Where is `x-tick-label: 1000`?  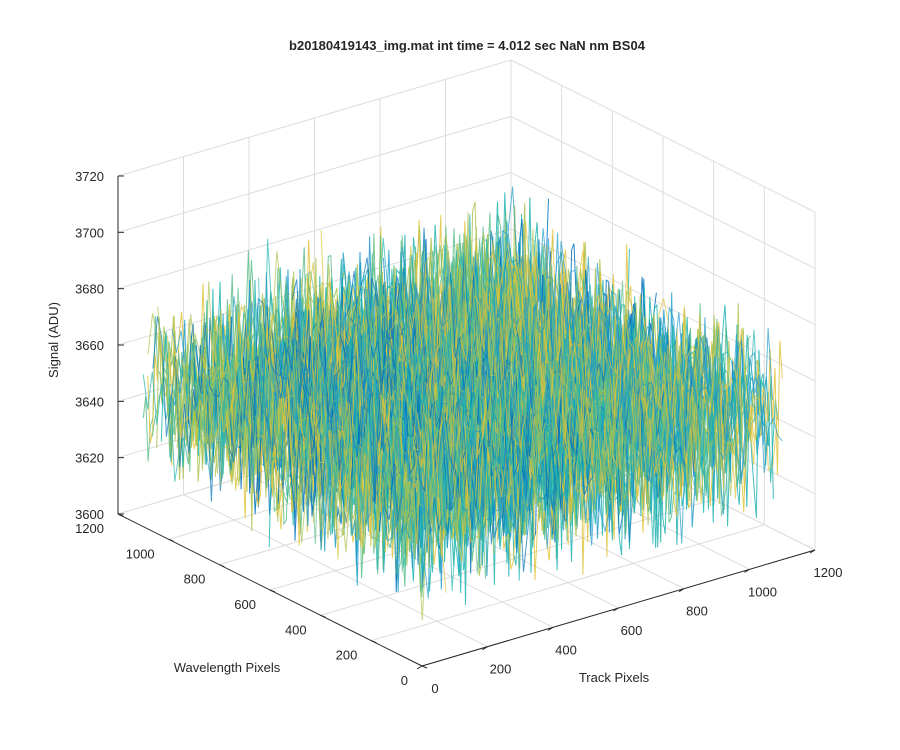
x-tick-label: 1000 is located at coordinates (762, 591).